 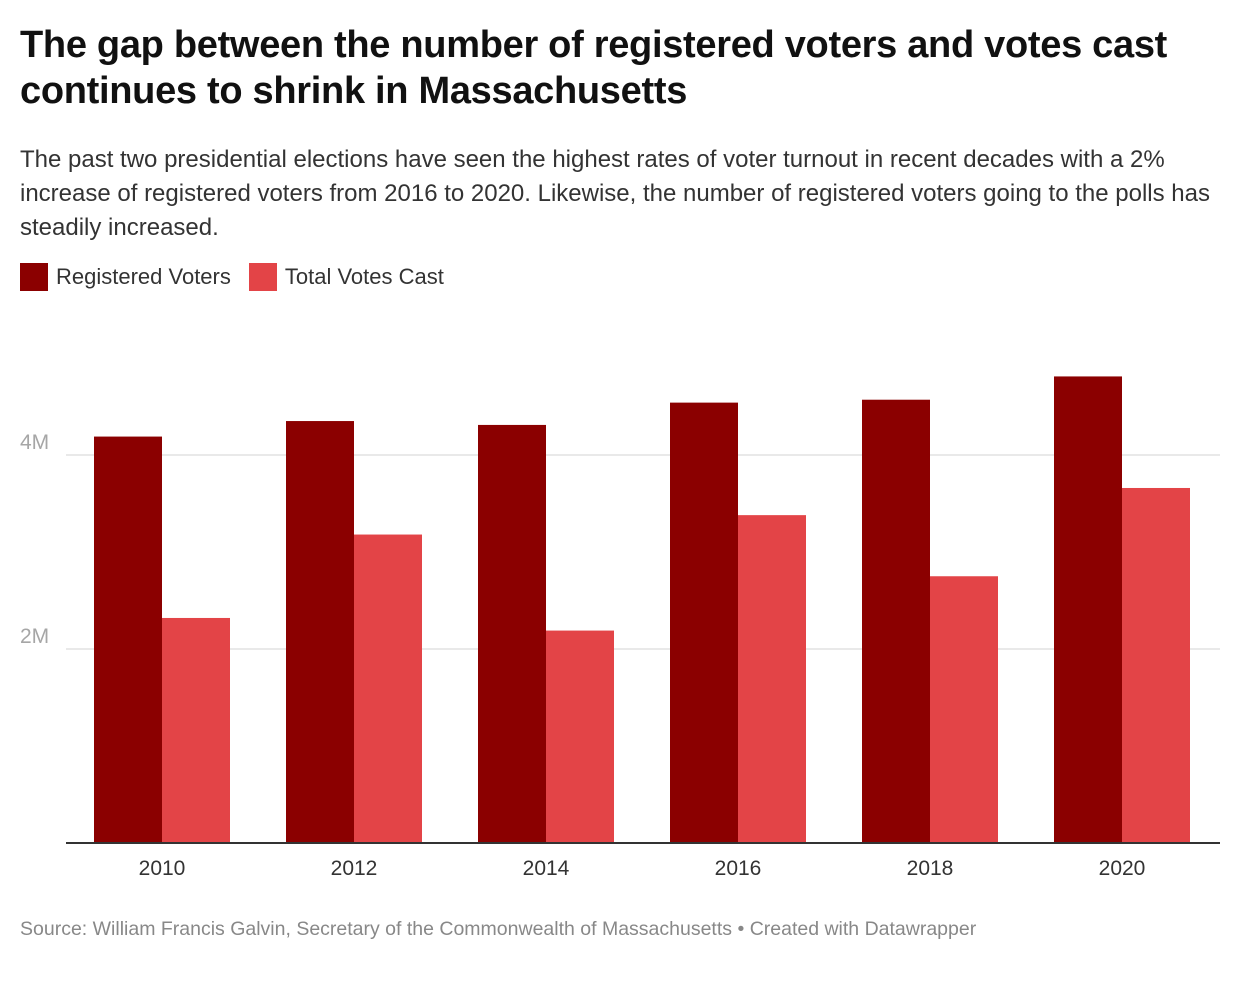 What do you see at coordinates (964, 709) in the screenshot?
I see `bar-total-votes-cast-2018` at bounding box center [964, 709].